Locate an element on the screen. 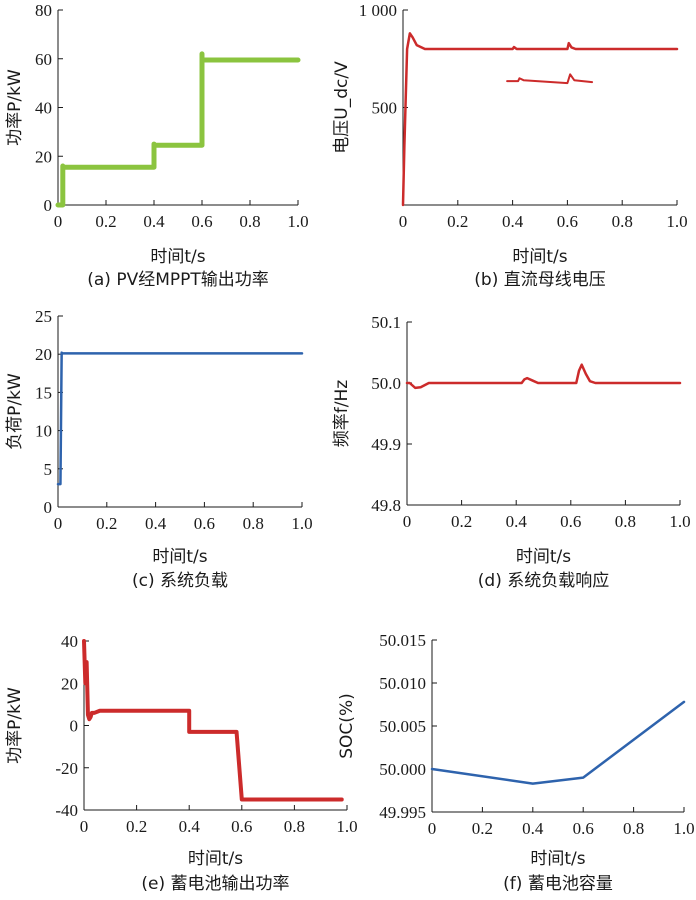 This screenshot has width=696, height=900. y-tick-label: 50.0 is located at coordinates (386, 383).